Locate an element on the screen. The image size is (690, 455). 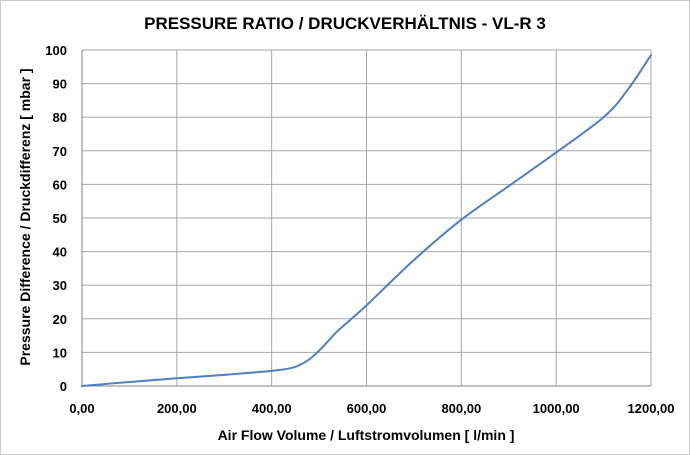
x-tick-label: 800,00 is located at coordinates (461, 408).